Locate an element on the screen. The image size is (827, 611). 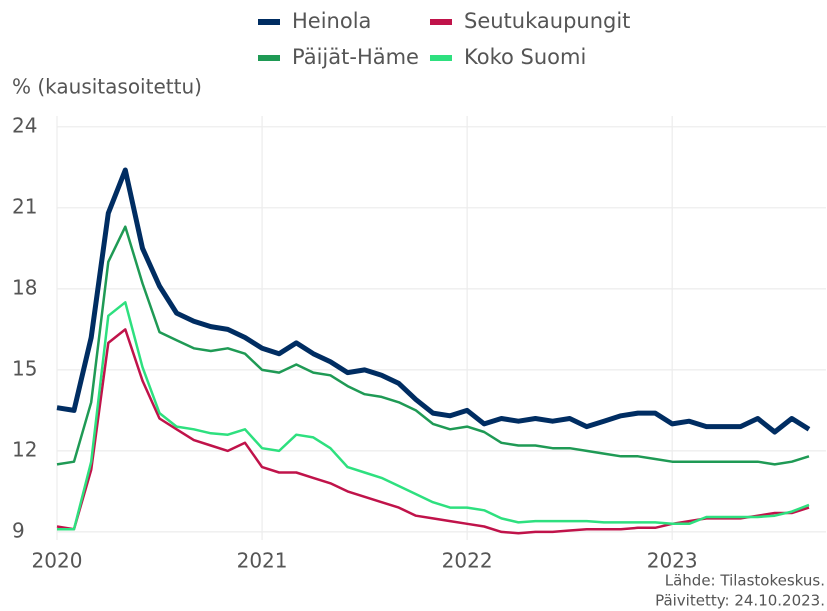
x-tick-label: 2020 is located at coordinates (57, 561).